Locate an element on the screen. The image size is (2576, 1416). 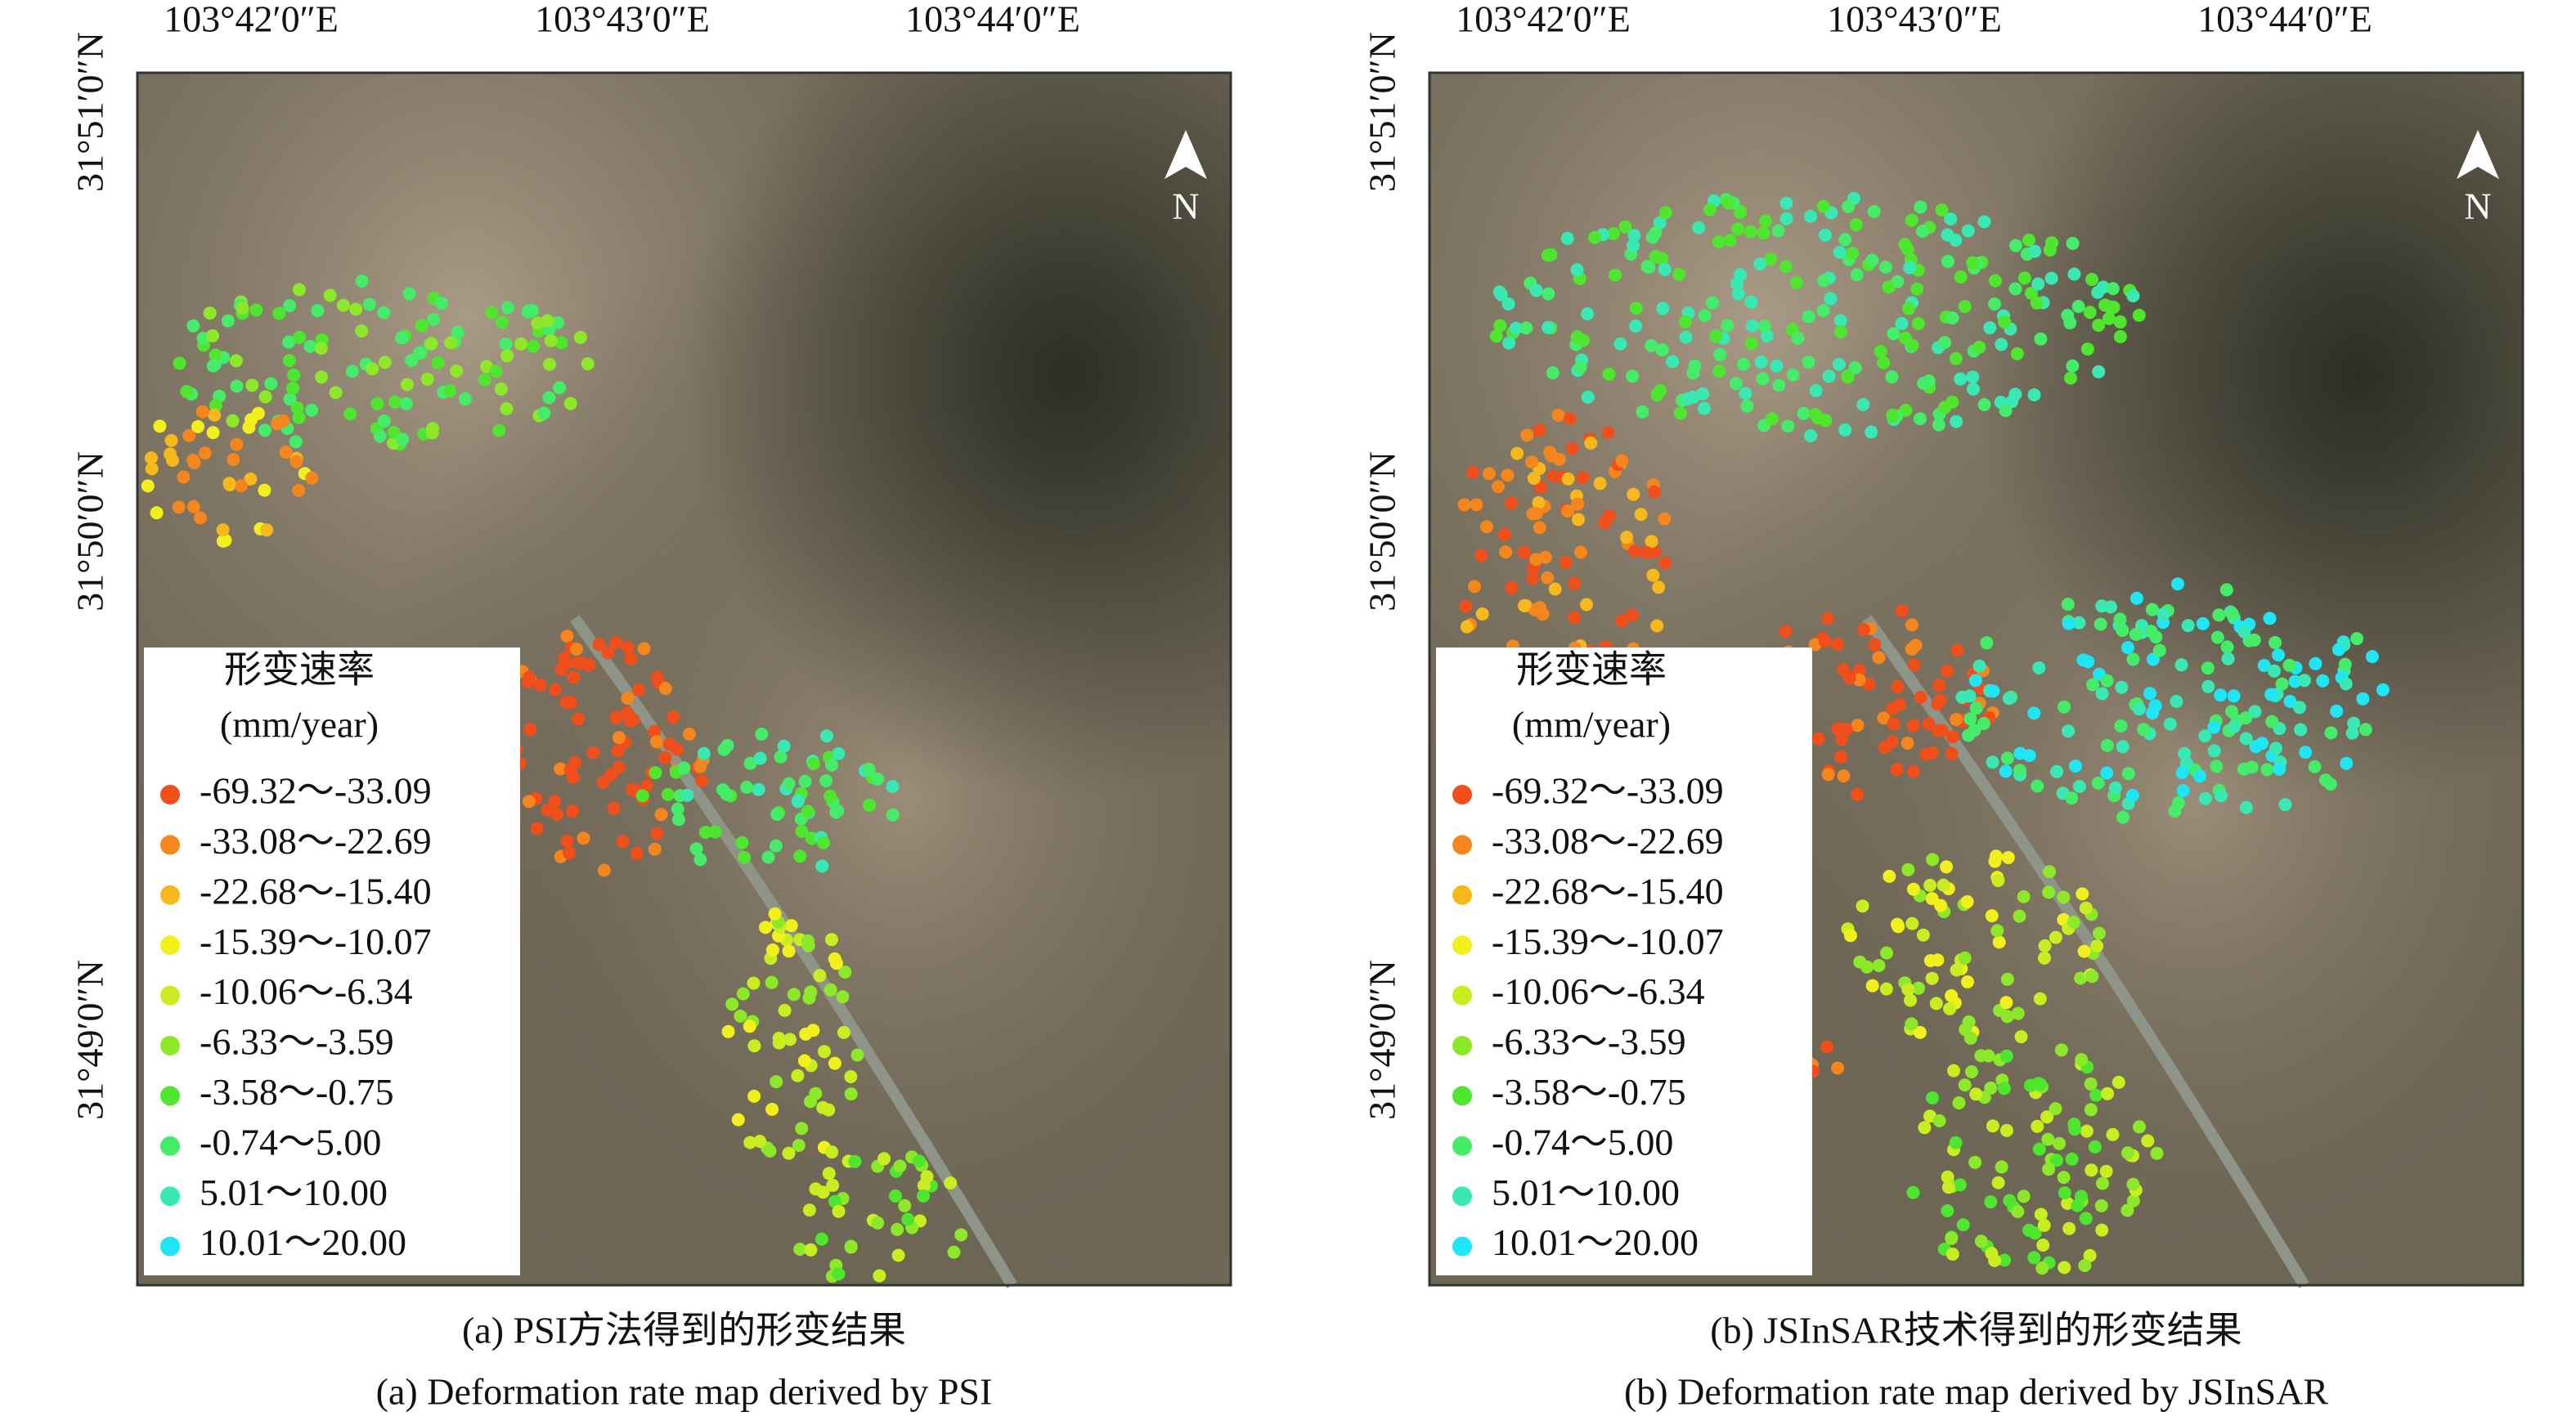
top-tick-label: 103°42′0″E is located at coordinates (251, 20).